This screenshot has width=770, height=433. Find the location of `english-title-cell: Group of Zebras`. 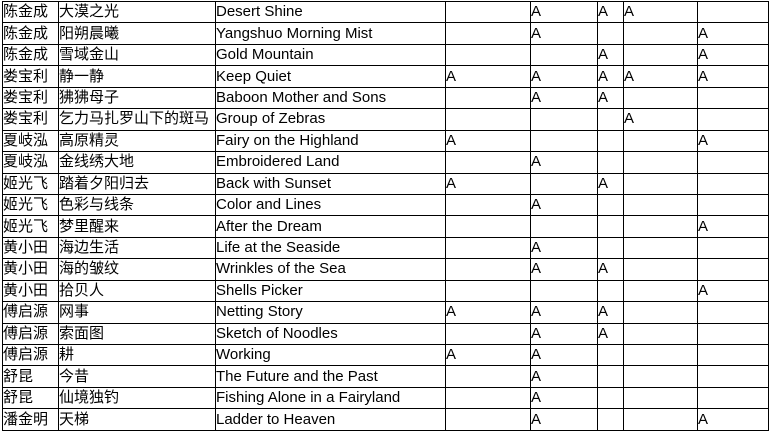

english-title-cell: Group of Zebras is located at coordinates (330, 119).